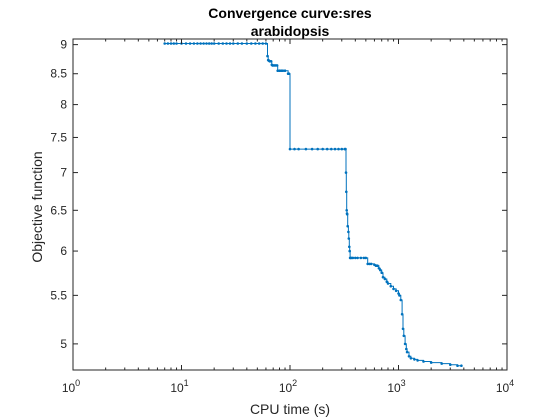 The image size is (560, 420). What do you see at coordinates (63, 45) in the screenshot?
I see `y-tick-label: 9` at bounding box center [63, 45].